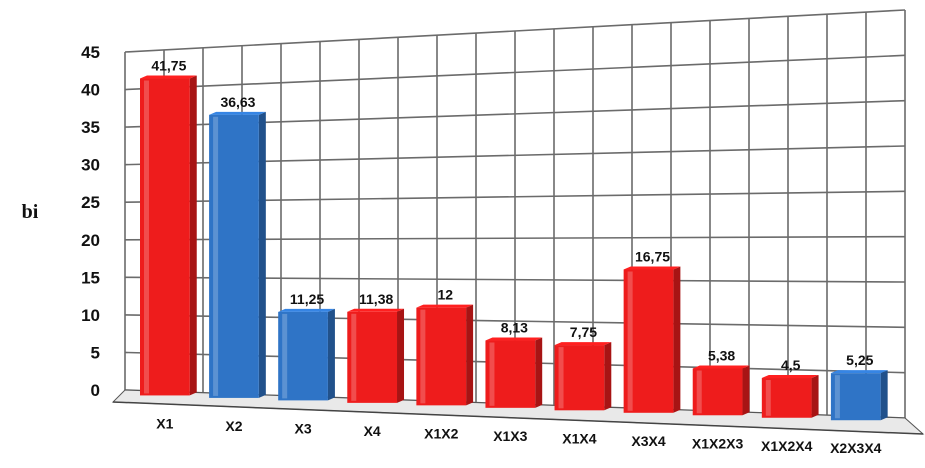 This screenshot has height=468, width=925. I want to click on bar-X1X3, so click(514, 372).